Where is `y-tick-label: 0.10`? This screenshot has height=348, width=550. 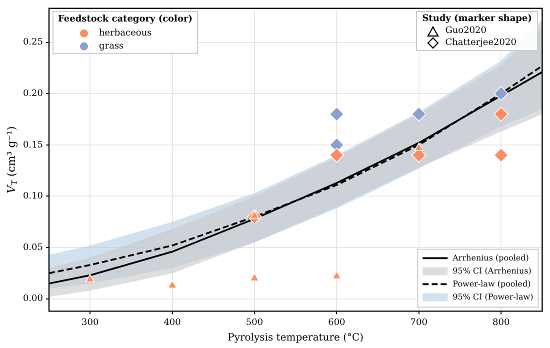
y-tick-label: 0.10 is located at coordinates (33, 197).